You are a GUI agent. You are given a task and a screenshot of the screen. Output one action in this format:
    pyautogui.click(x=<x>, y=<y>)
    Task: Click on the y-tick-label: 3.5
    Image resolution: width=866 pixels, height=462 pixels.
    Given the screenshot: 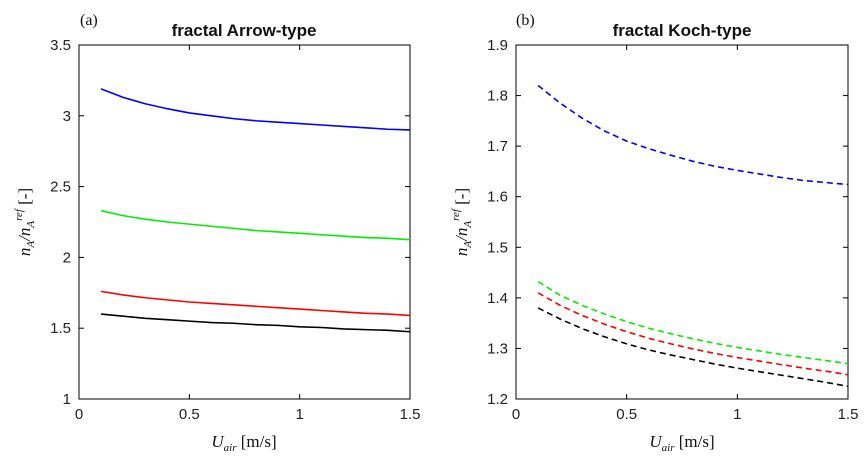 What is the action you would take?
    pyautogui.click(x=60, y=45)
    